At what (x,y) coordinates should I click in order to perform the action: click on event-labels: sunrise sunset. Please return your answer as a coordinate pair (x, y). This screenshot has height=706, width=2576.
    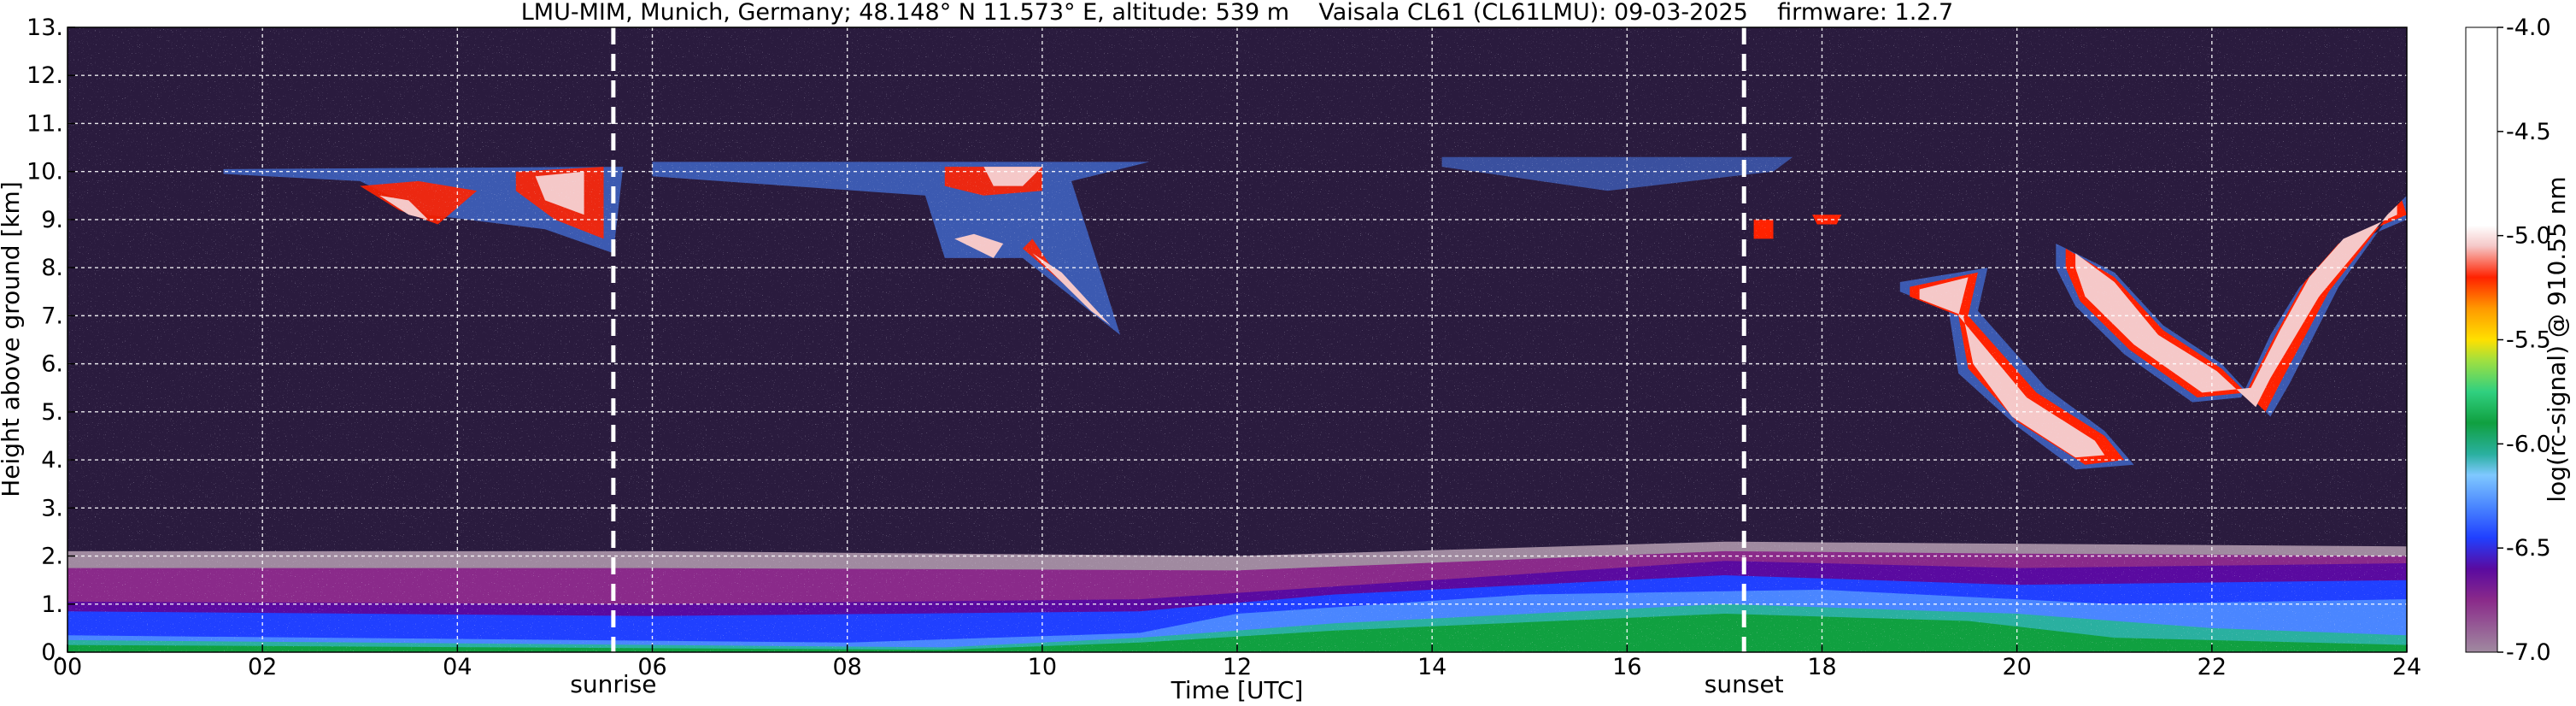
    Looking at the image, I should click on (1176, 684).